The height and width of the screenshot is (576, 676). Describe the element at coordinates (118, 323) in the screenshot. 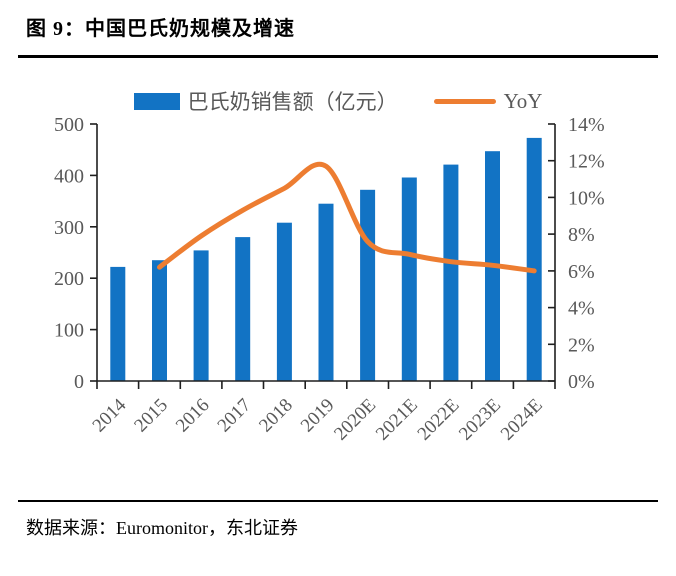

I see `bar-2014` at that location.